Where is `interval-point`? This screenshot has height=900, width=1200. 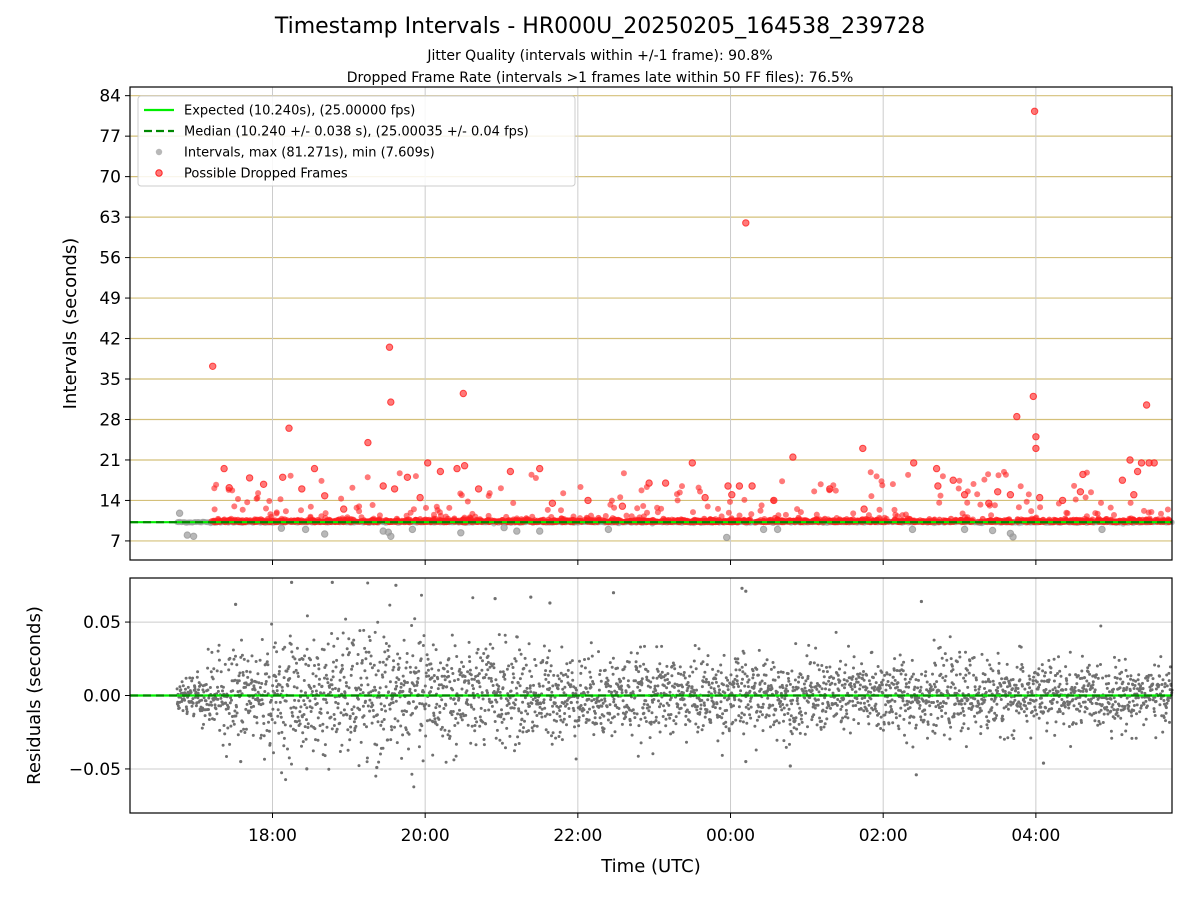 interval-point is located at coordinates (193, 536).